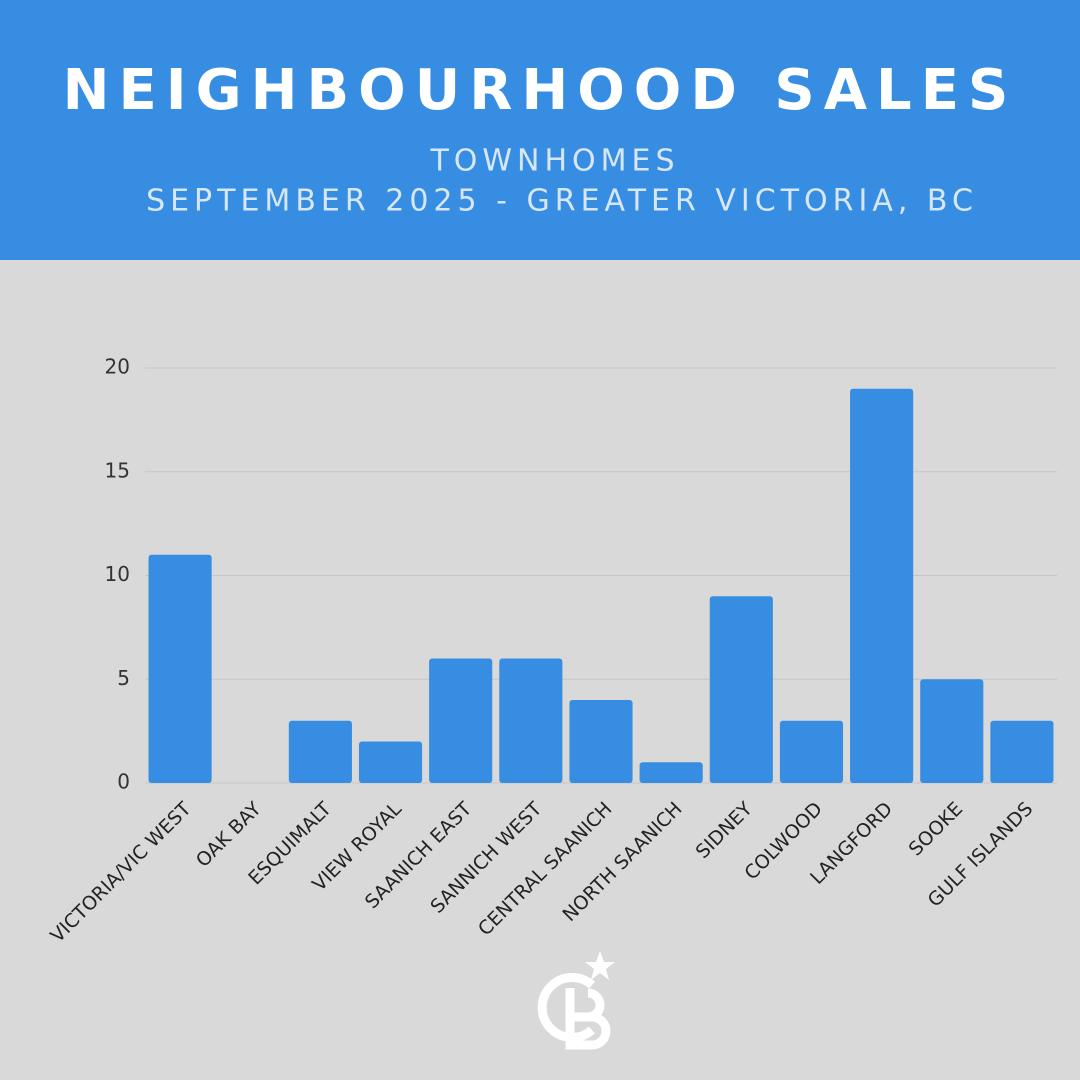 This screenshot has width=1080, height=1080. Describe the element at coordinates (540, 90) in the screenshot. I see `chart-title: NEIGHBOURHOOD SALES` at that location.